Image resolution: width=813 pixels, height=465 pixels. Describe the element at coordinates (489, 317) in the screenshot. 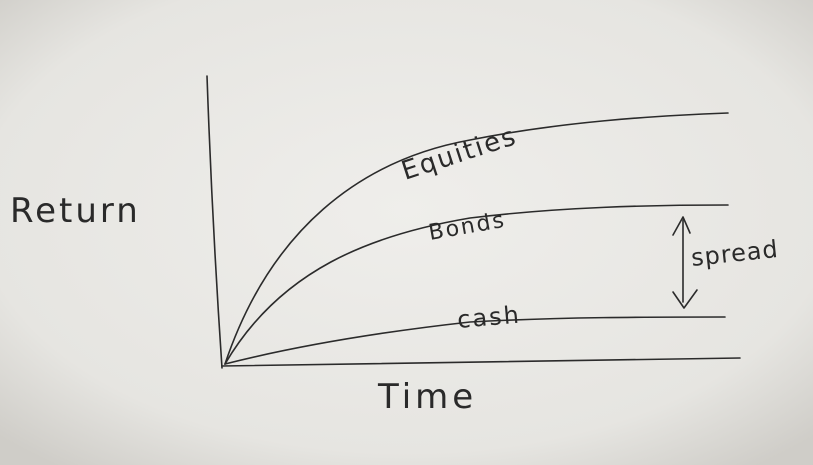

I see `curve-label: cash` at that location.